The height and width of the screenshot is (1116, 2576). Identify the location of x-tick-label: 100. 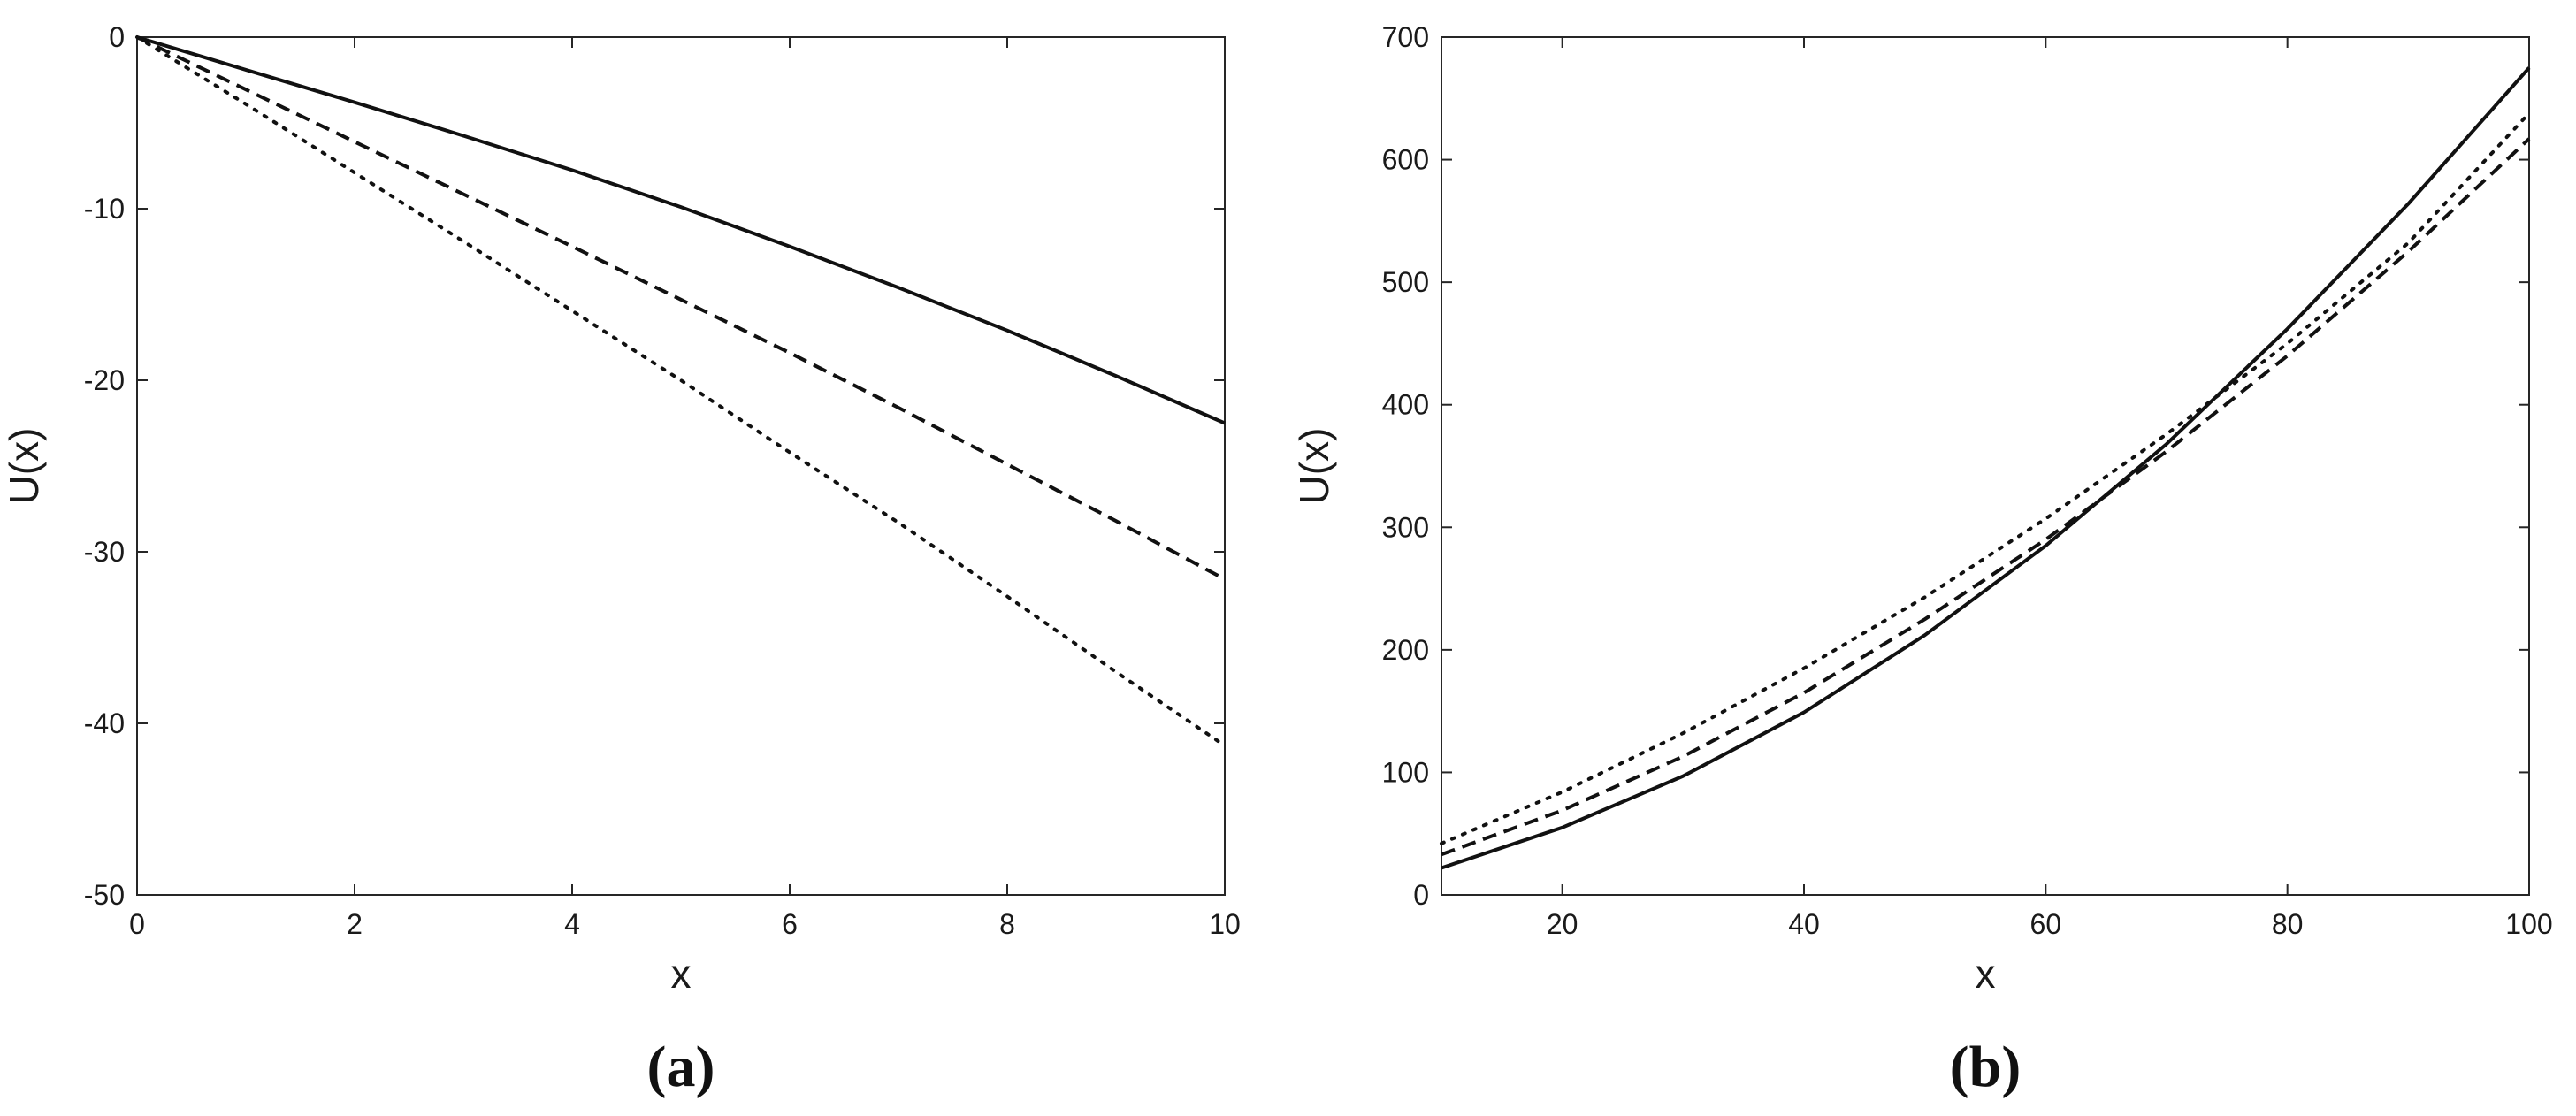
(2528, 924).